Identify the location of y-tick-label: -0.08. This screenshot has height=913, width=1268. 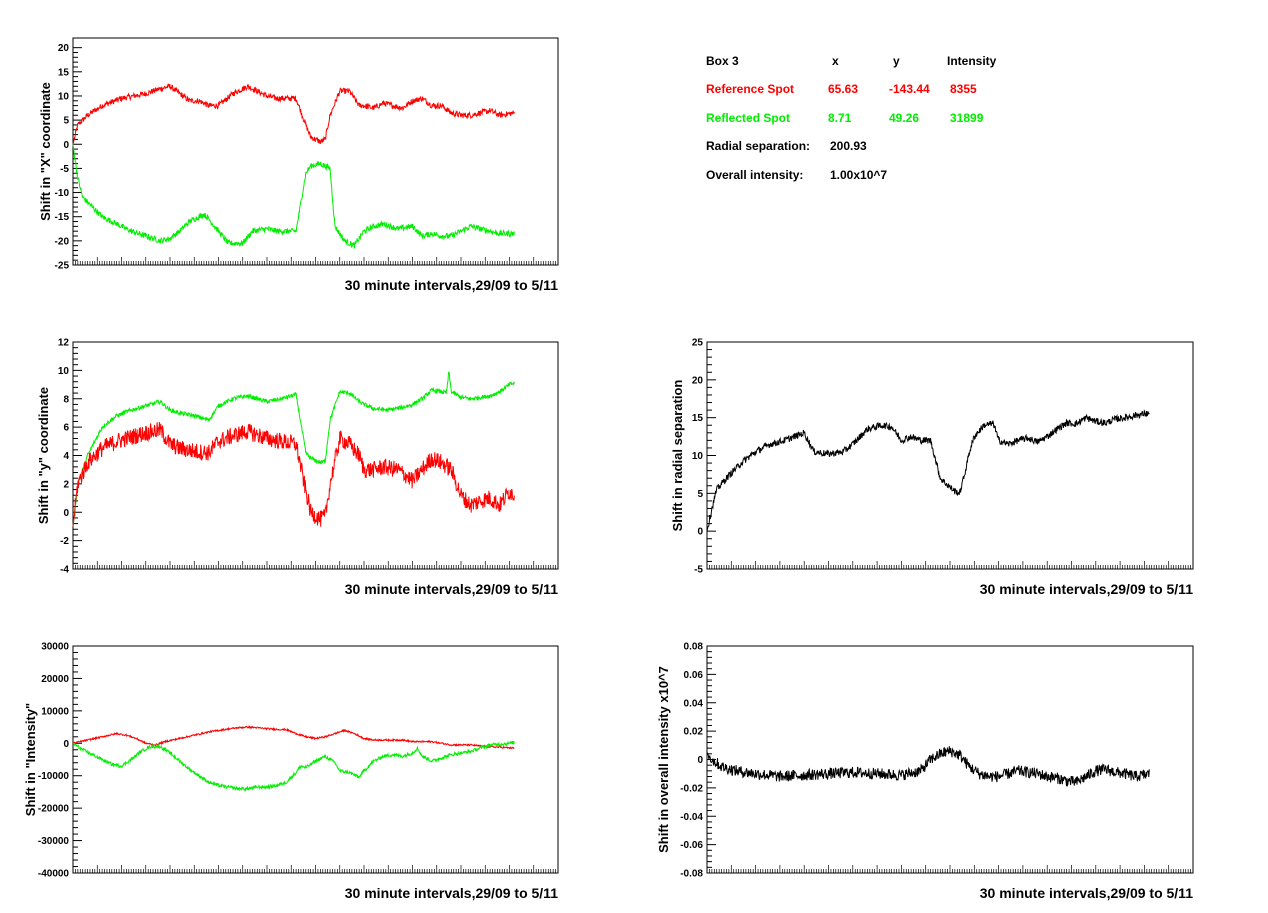
(691, 874).